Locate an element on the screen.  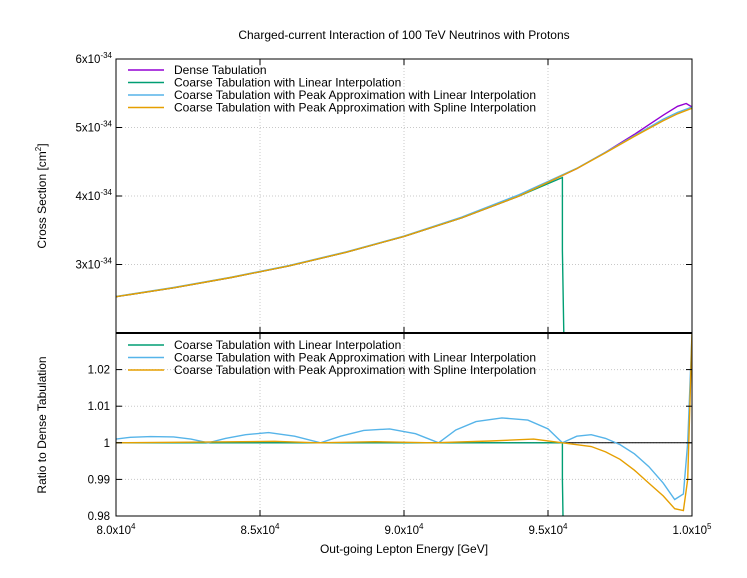
legend-entry: Dense Tabulation is located at coordinates (220, 70).